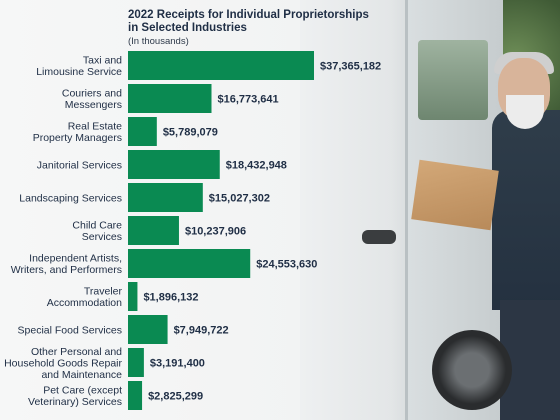 This screenshot has height=420, width=560. Describe the element at coordinates (92, 94) in the screenshot. I see `category-label-line: Couriers and` at that location.